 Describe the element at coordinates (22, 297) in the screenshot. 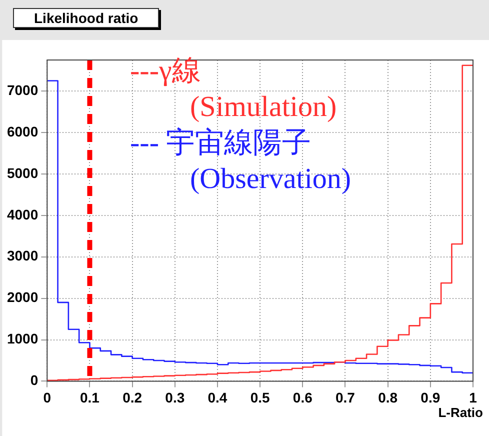

I see `y-tick-label: 2000` at that location.